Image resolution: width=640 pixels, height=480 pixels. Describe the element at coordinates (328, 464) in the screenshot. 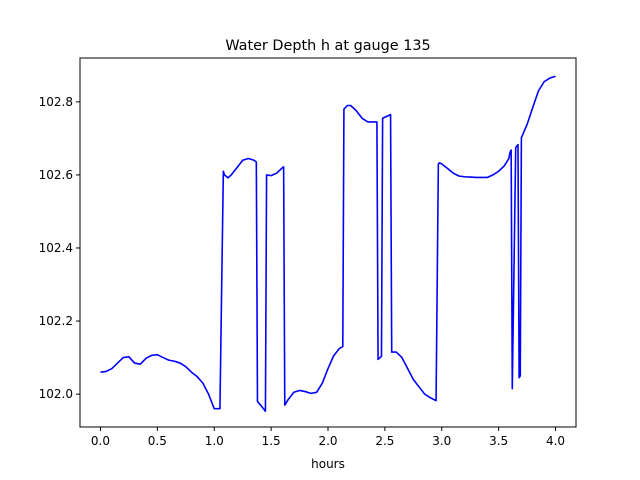

I see `x-axis-label: hours` at that location.